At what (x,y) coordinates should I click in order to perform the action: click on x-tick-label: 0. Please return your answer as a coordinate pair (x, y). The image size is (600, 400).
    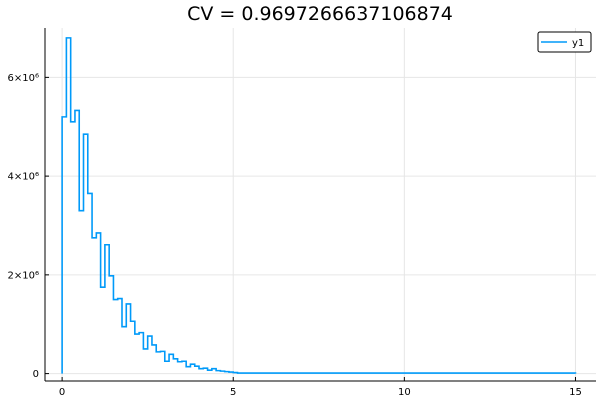
    Looking at the image, I should click on (62, 392).